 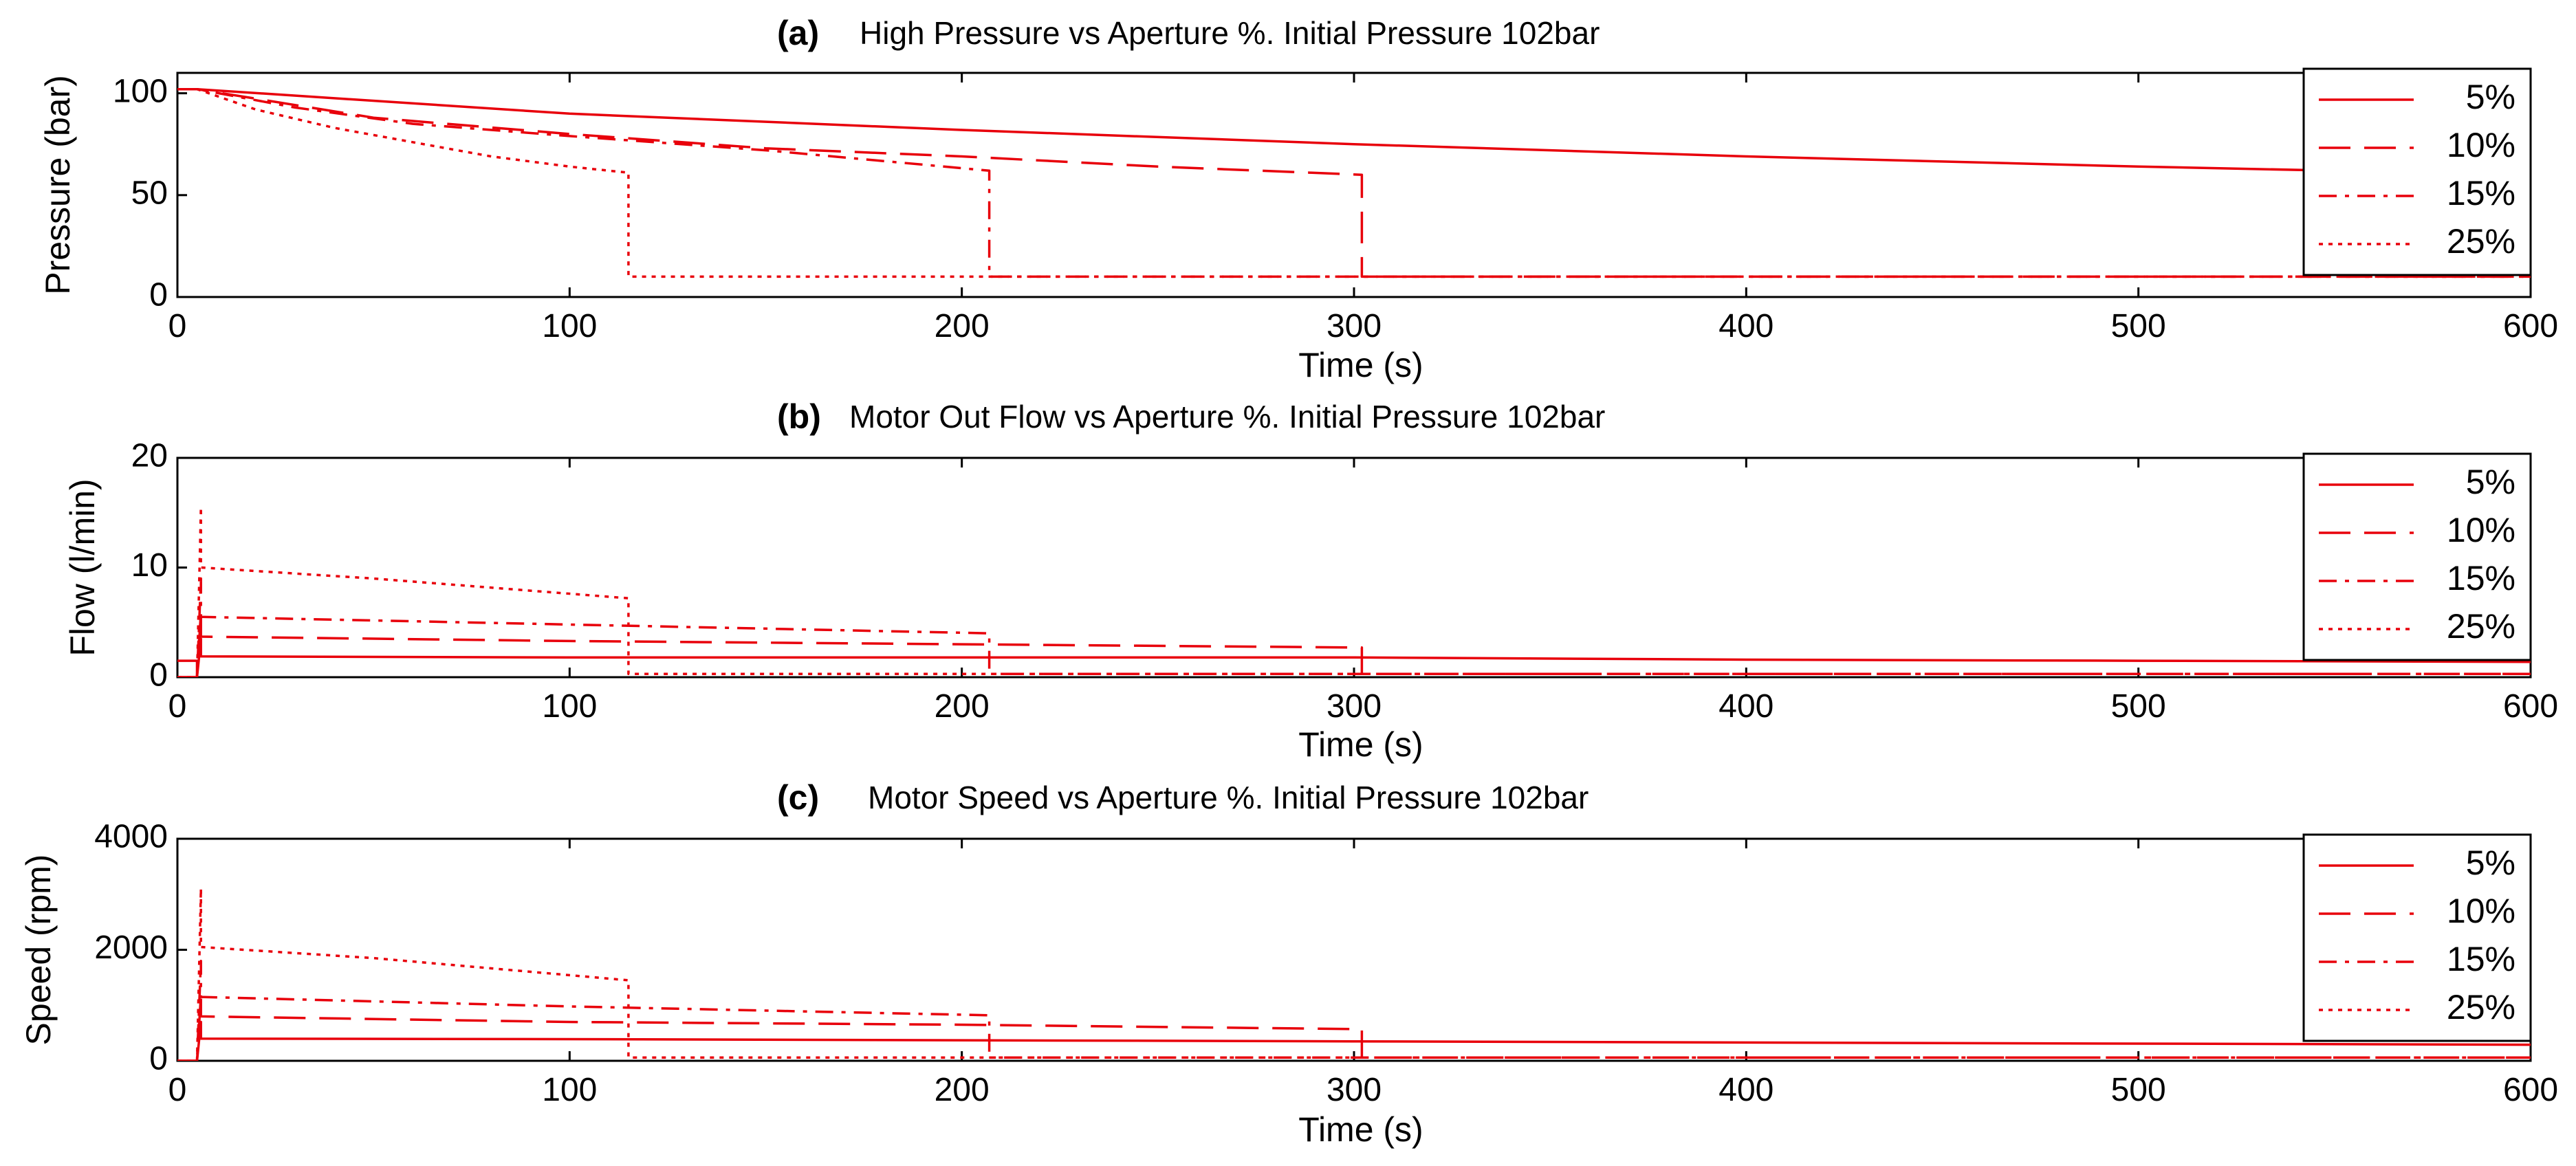 What do you see at coordinates (798, 797) in the screenshot?
I see `panel-letter: (c)` at bounding box center [798, 797].